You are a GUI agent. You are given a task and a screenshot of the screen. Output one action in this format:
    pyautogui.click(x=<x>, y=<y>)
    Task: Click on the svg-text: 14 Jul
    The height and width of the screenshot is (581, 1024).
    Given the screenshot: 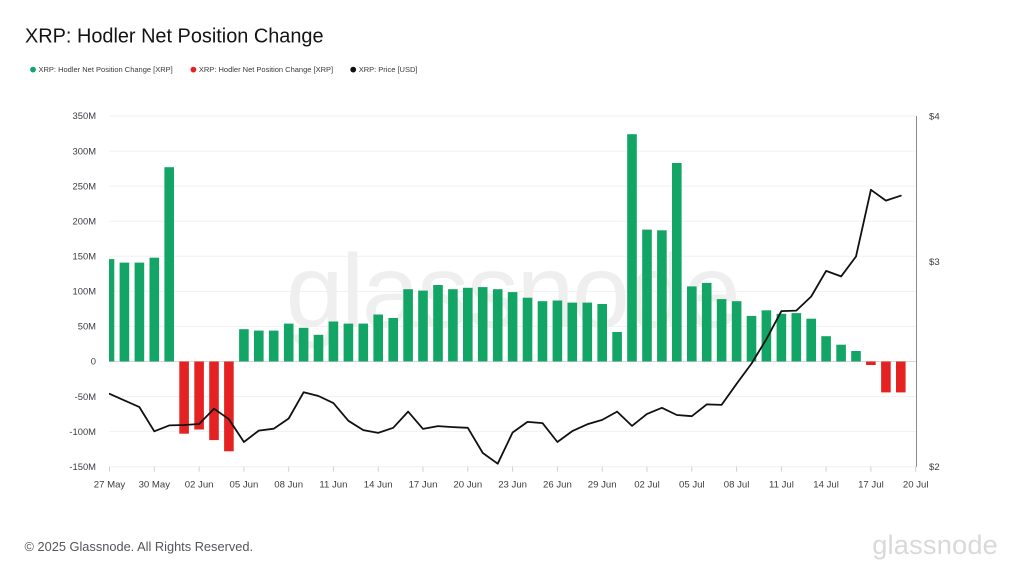 What is the action you would take?
    pyautogui.click(x=826, y=485)
    